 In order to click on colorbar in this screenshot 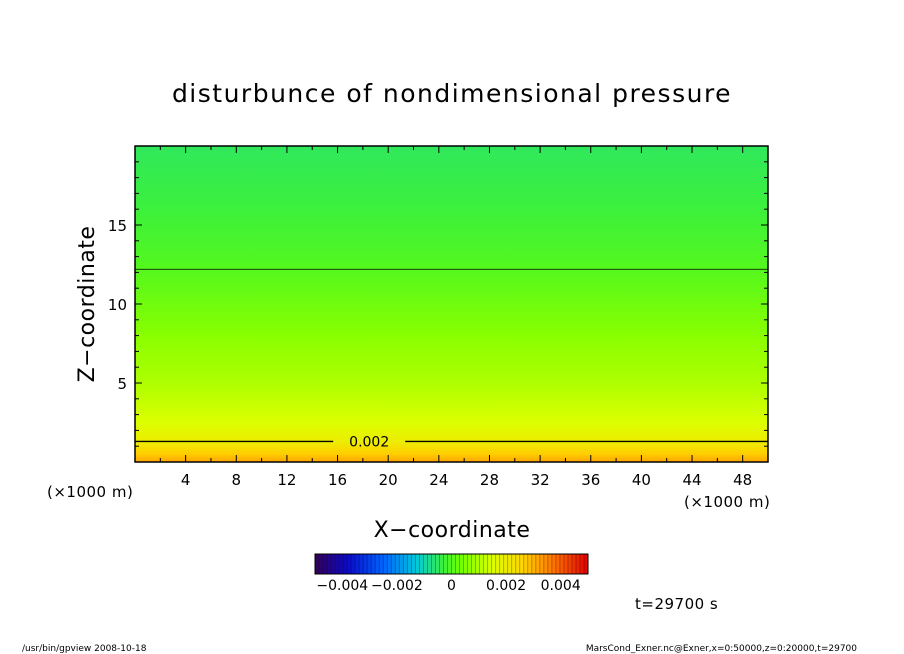, I will do `click(451, 564)`.